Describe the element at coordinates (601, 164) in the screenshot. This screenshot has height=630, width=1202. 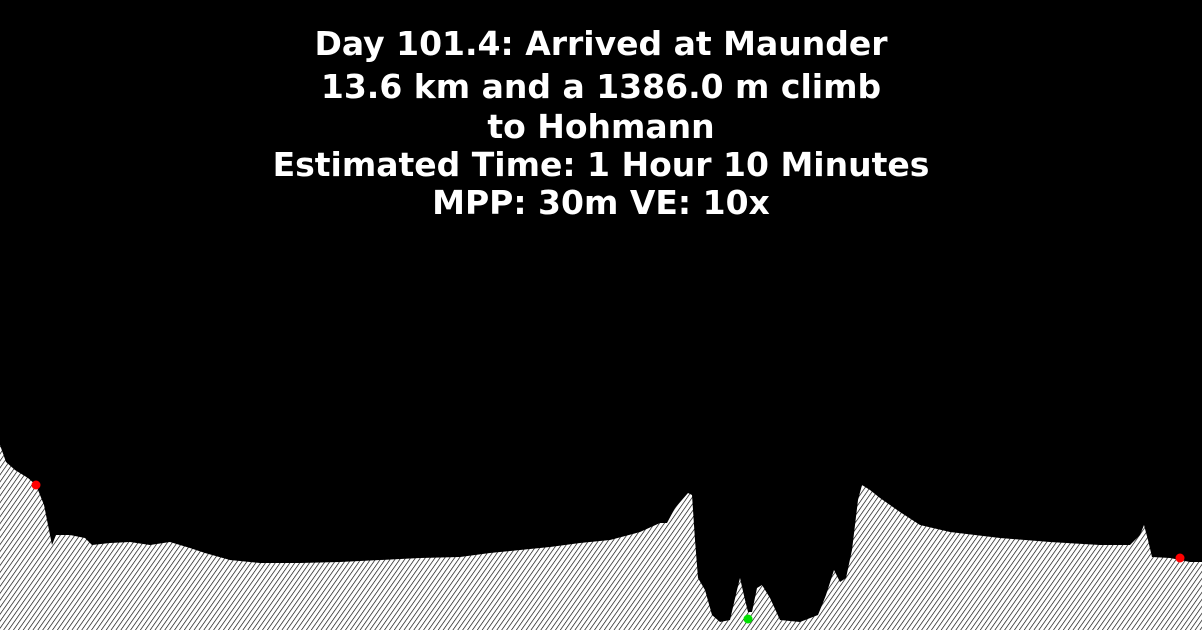
I see `estimated-time-text: Estimated Time: 1 Hour 10 Minutes` at that location.